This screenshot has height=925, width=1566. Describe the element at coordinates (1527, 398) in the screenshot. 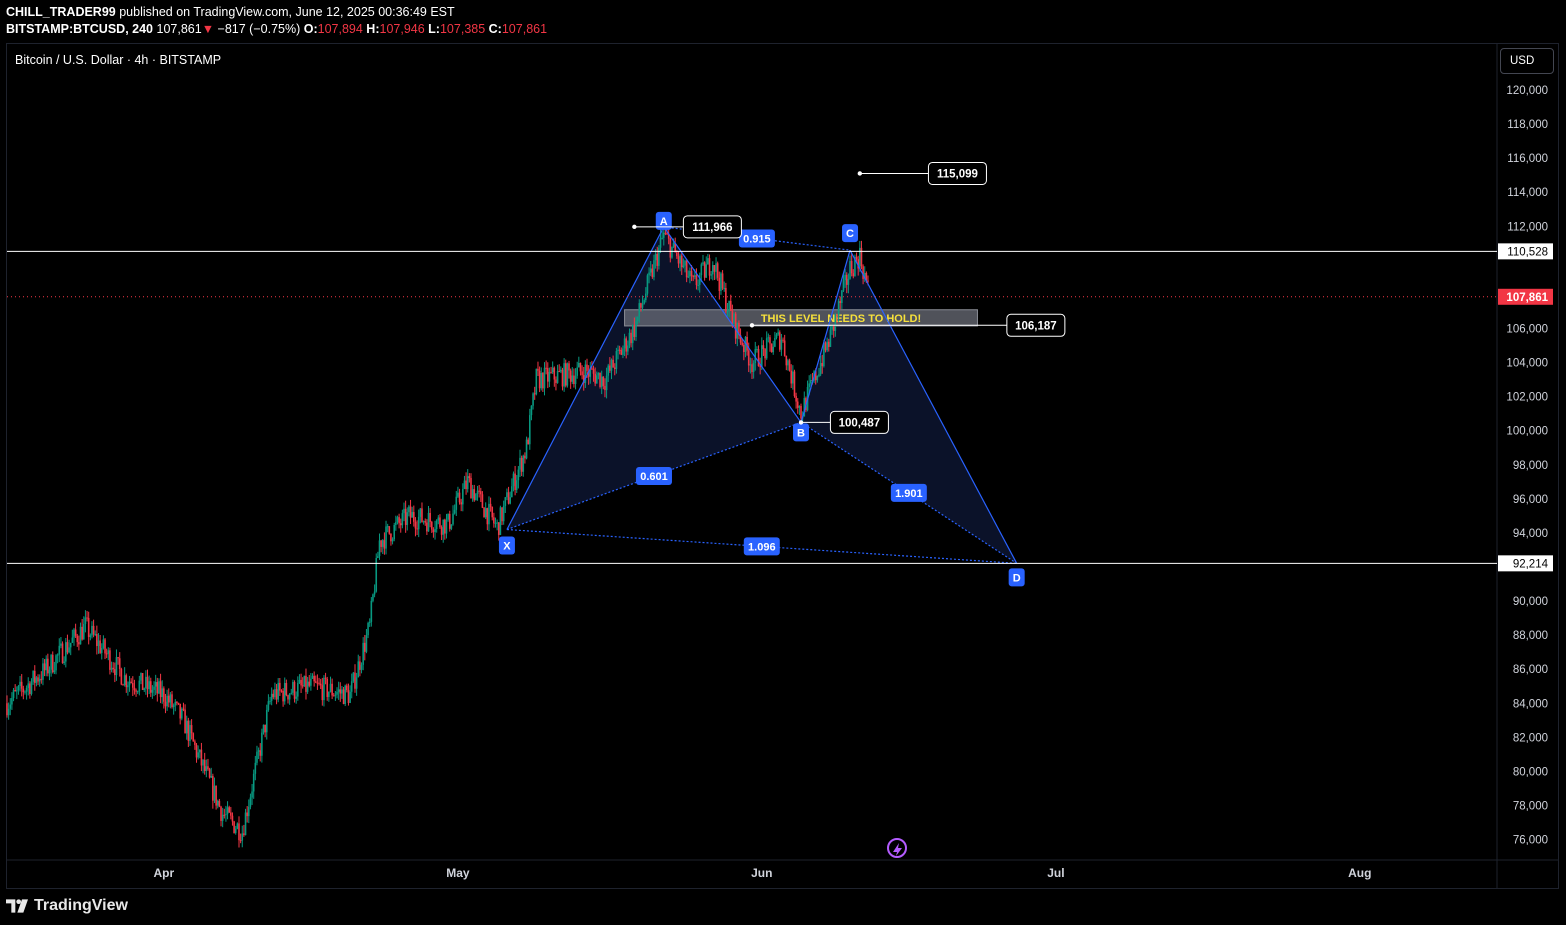

I see `y-tick-label: 102,000` at that location.